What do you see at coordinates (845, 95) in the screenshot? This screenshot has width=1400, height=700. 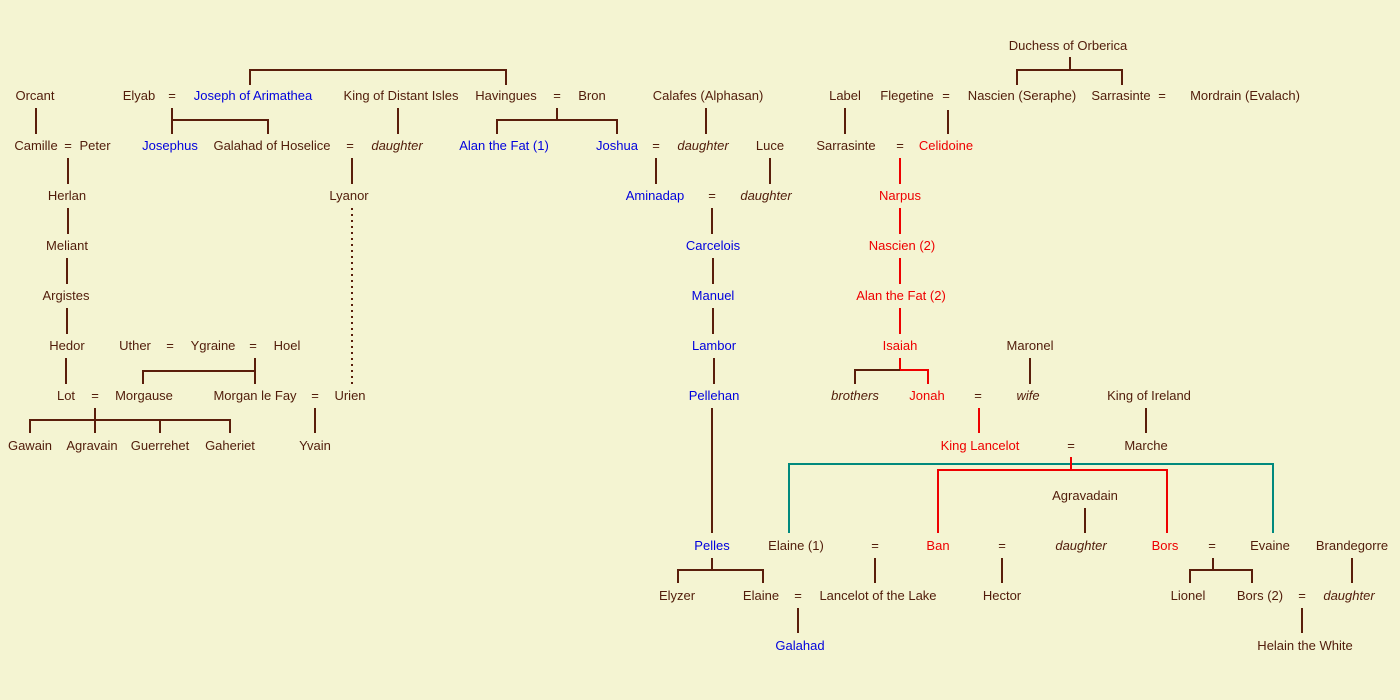 I see `person-name-label: Label` at bounding box center [845, 95].